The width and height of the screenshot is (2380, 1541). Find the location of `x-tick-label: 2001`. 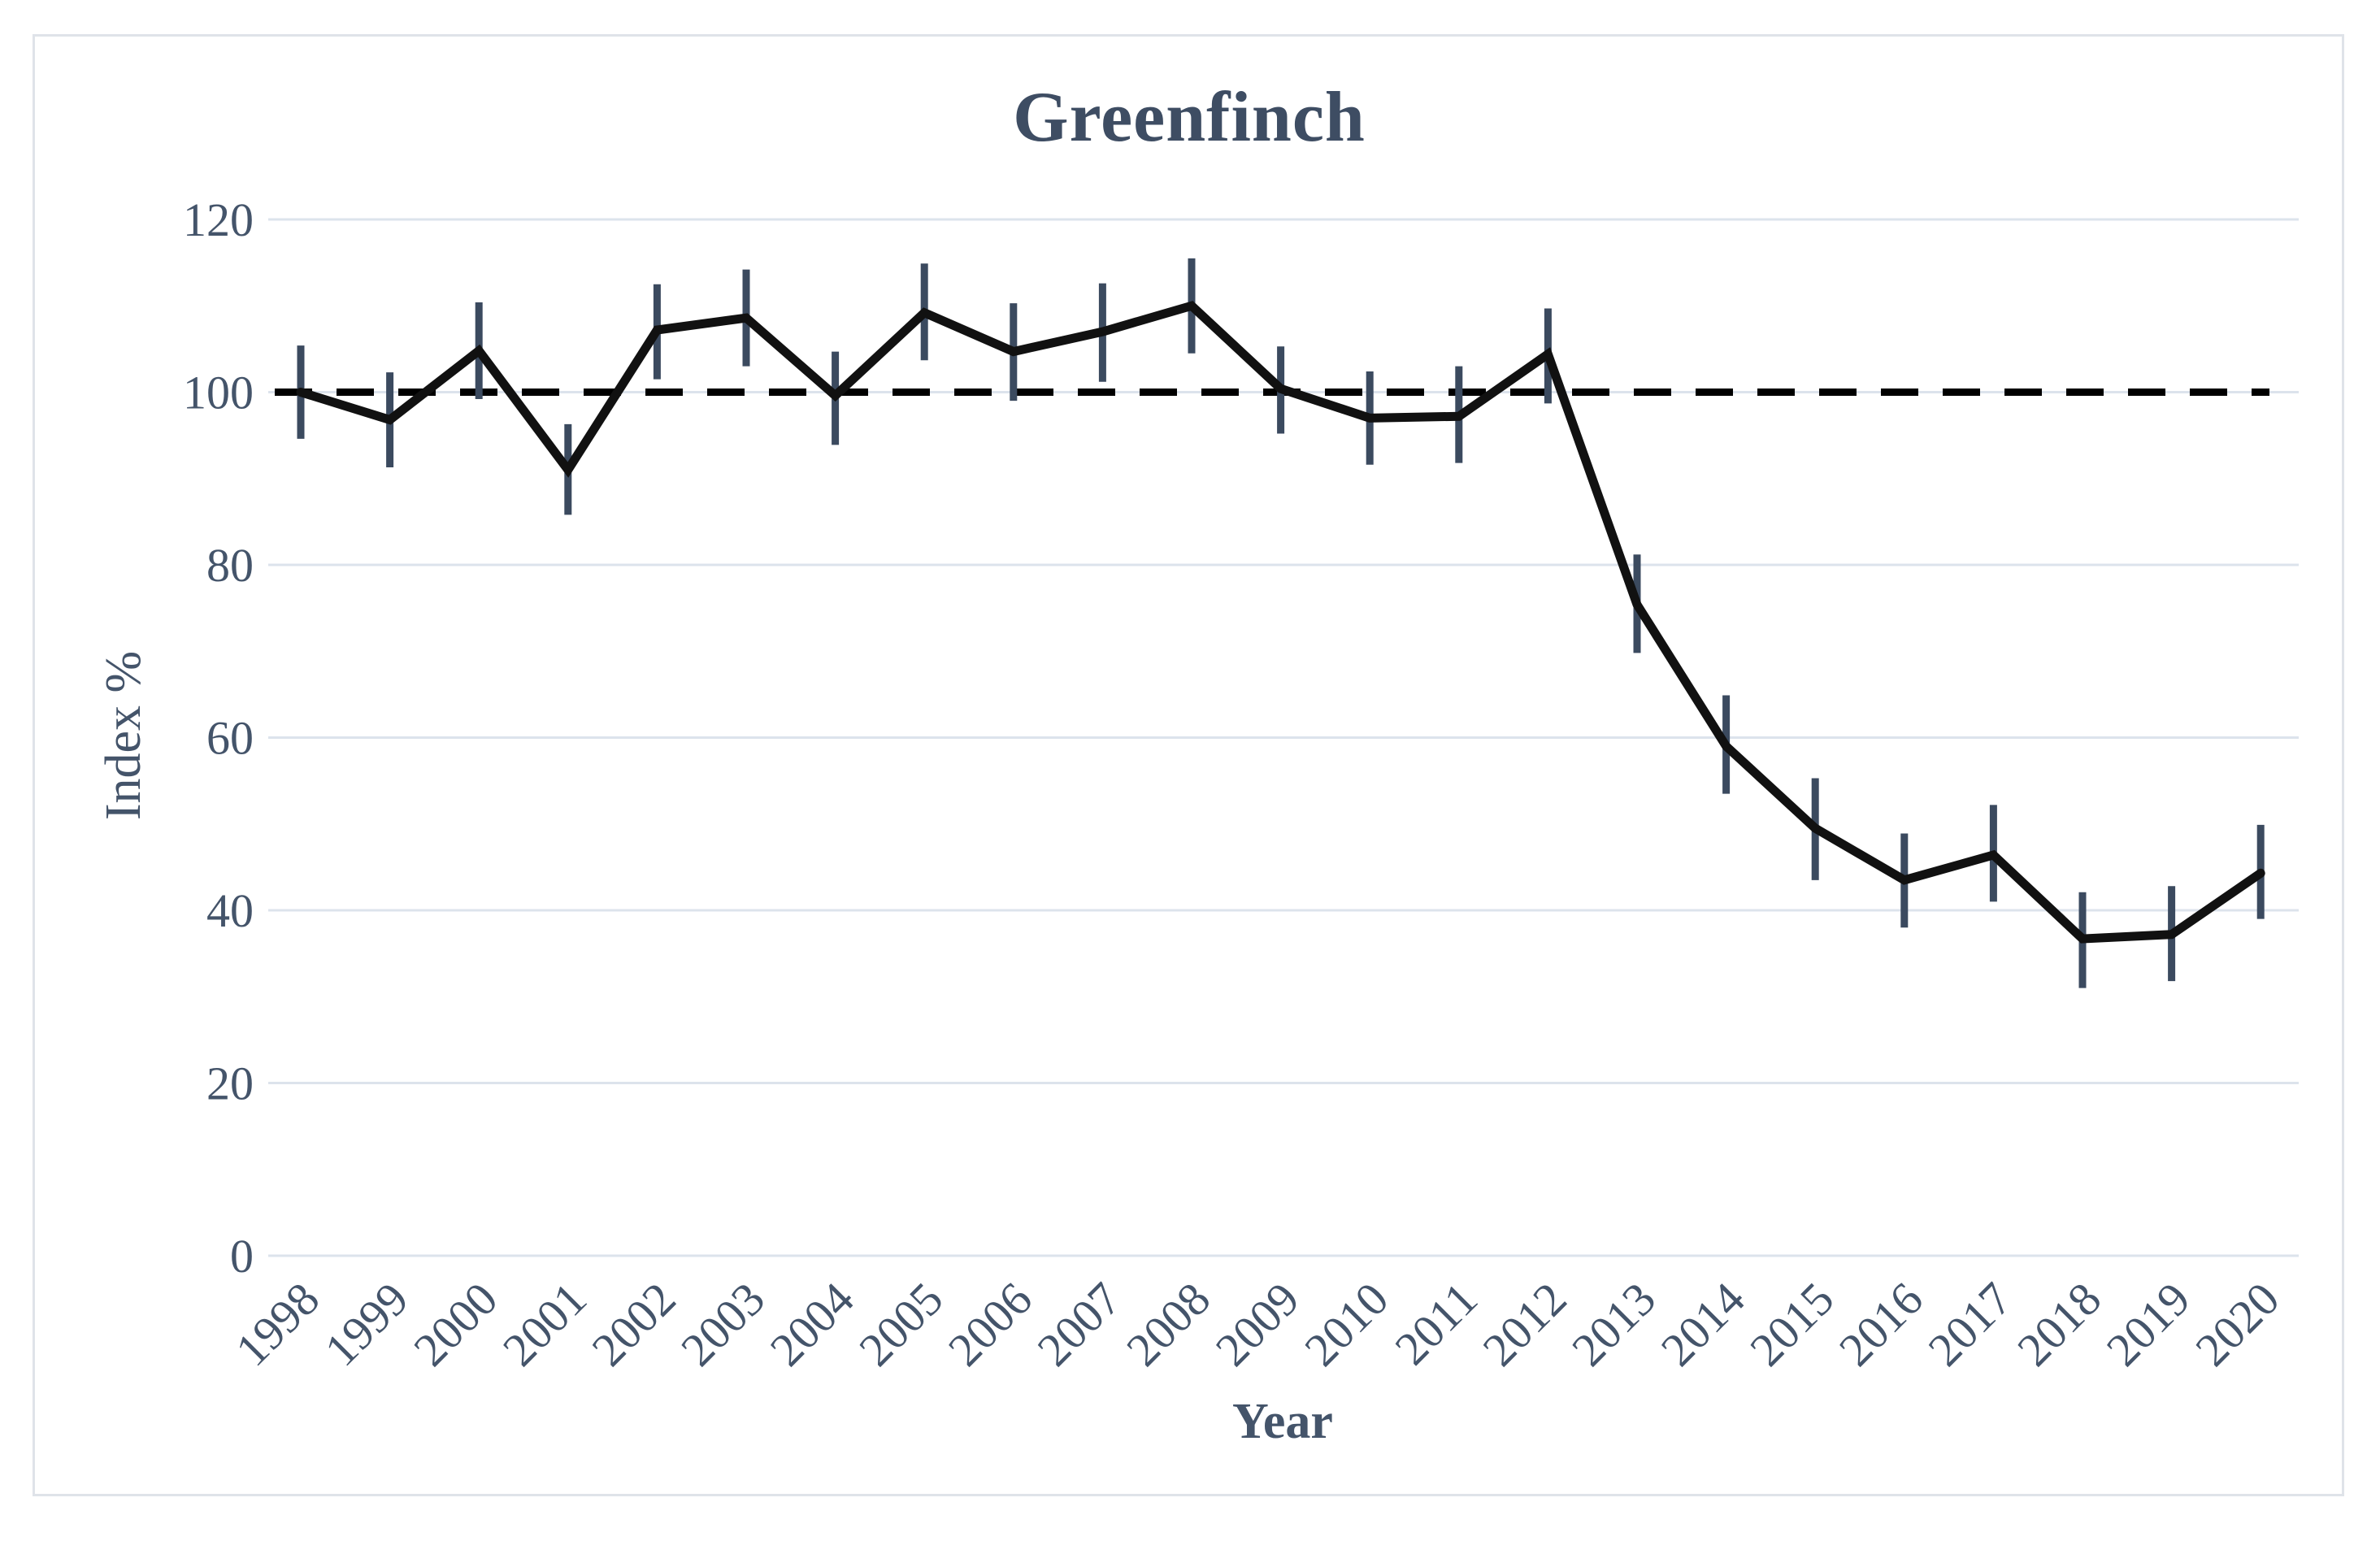

x-tick-label: 2001 is located at coordinates (545, 1324).